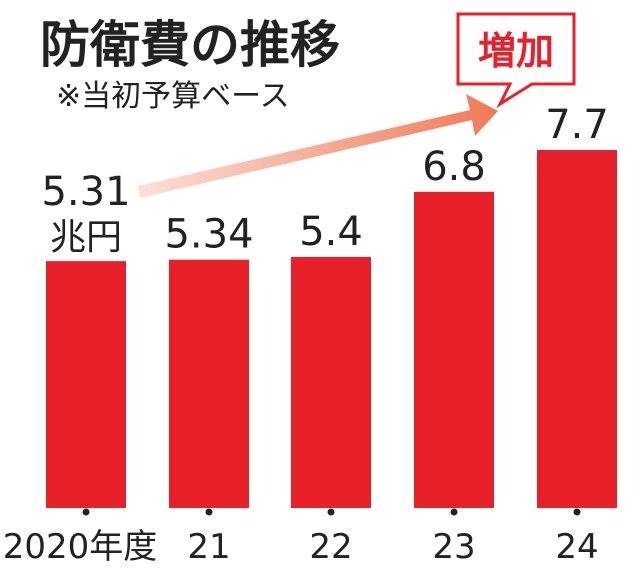 Image resolution: width=640 pixels, height=577 pixels. I want to click on tick-marks, so click(331, 512).